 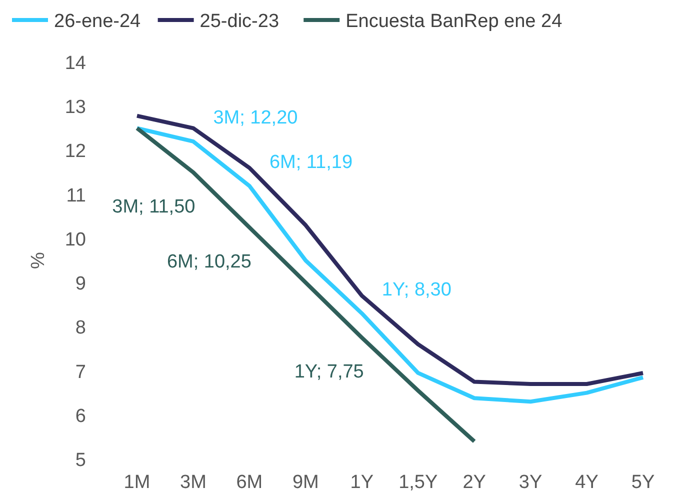 What do you see at coordinates (454, 21) in the screenshot?
I see `legend-label: Encuesta BanRep ene 24` at bounding box center [454, 21].